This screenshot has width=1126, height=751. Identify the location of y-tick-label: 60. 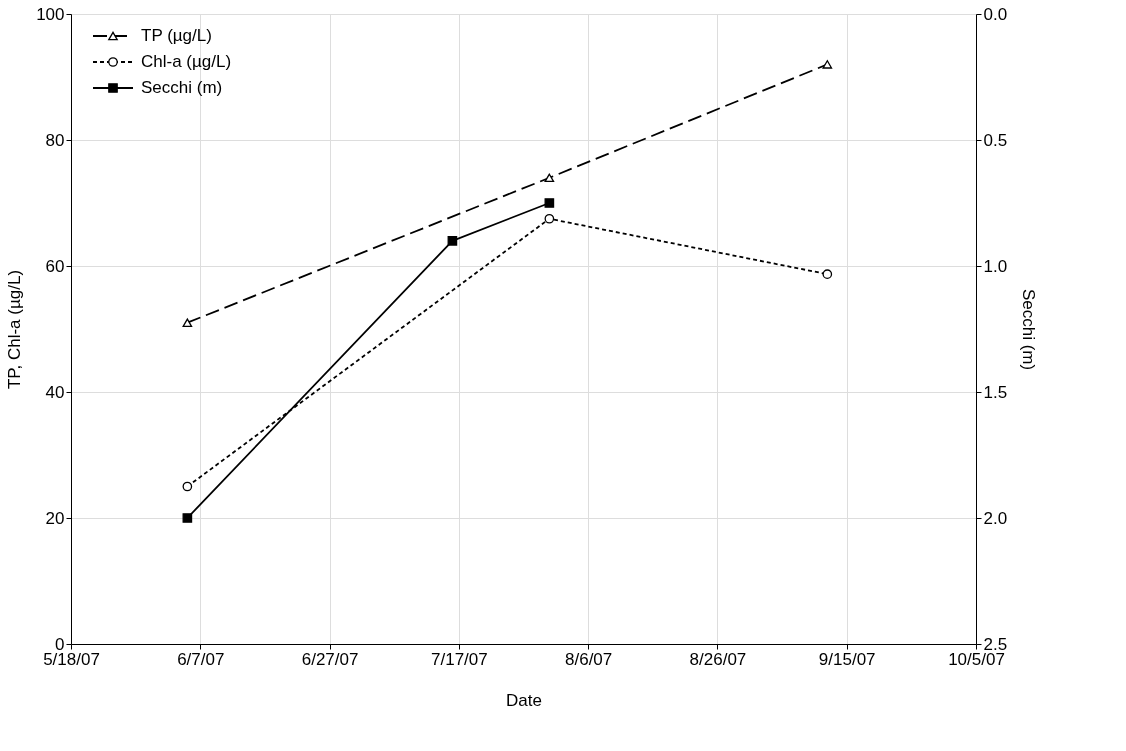
(55, 266).